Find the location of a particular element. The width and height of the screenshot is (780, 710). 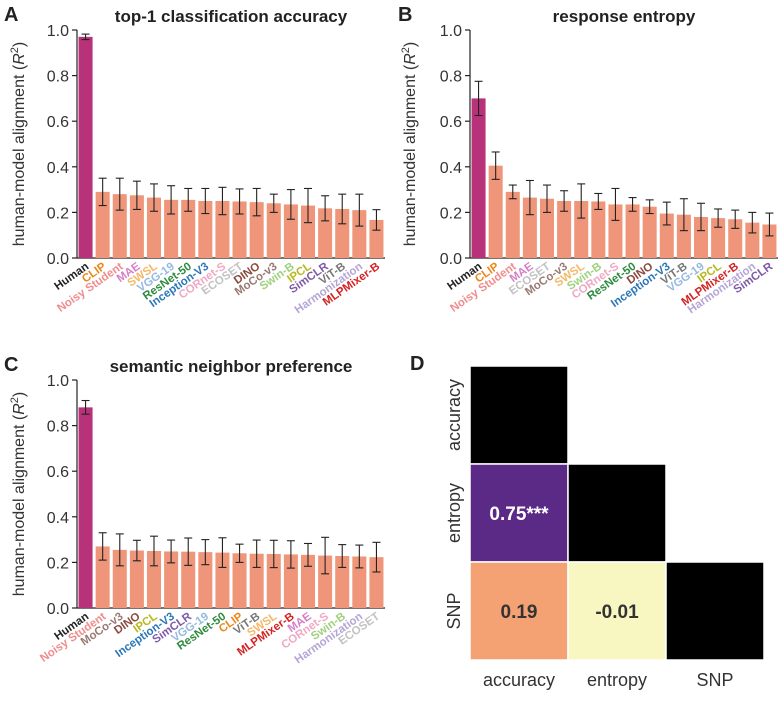

panel-letter: A is located at coordinates (11, 15).